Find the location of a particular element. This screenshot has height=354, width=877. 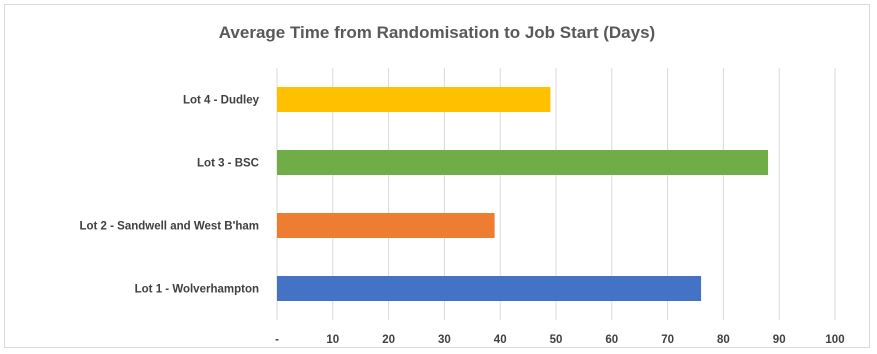

category-label: Lot 2 - Sandwell and West B'ham is located at coordinates (169, 227).